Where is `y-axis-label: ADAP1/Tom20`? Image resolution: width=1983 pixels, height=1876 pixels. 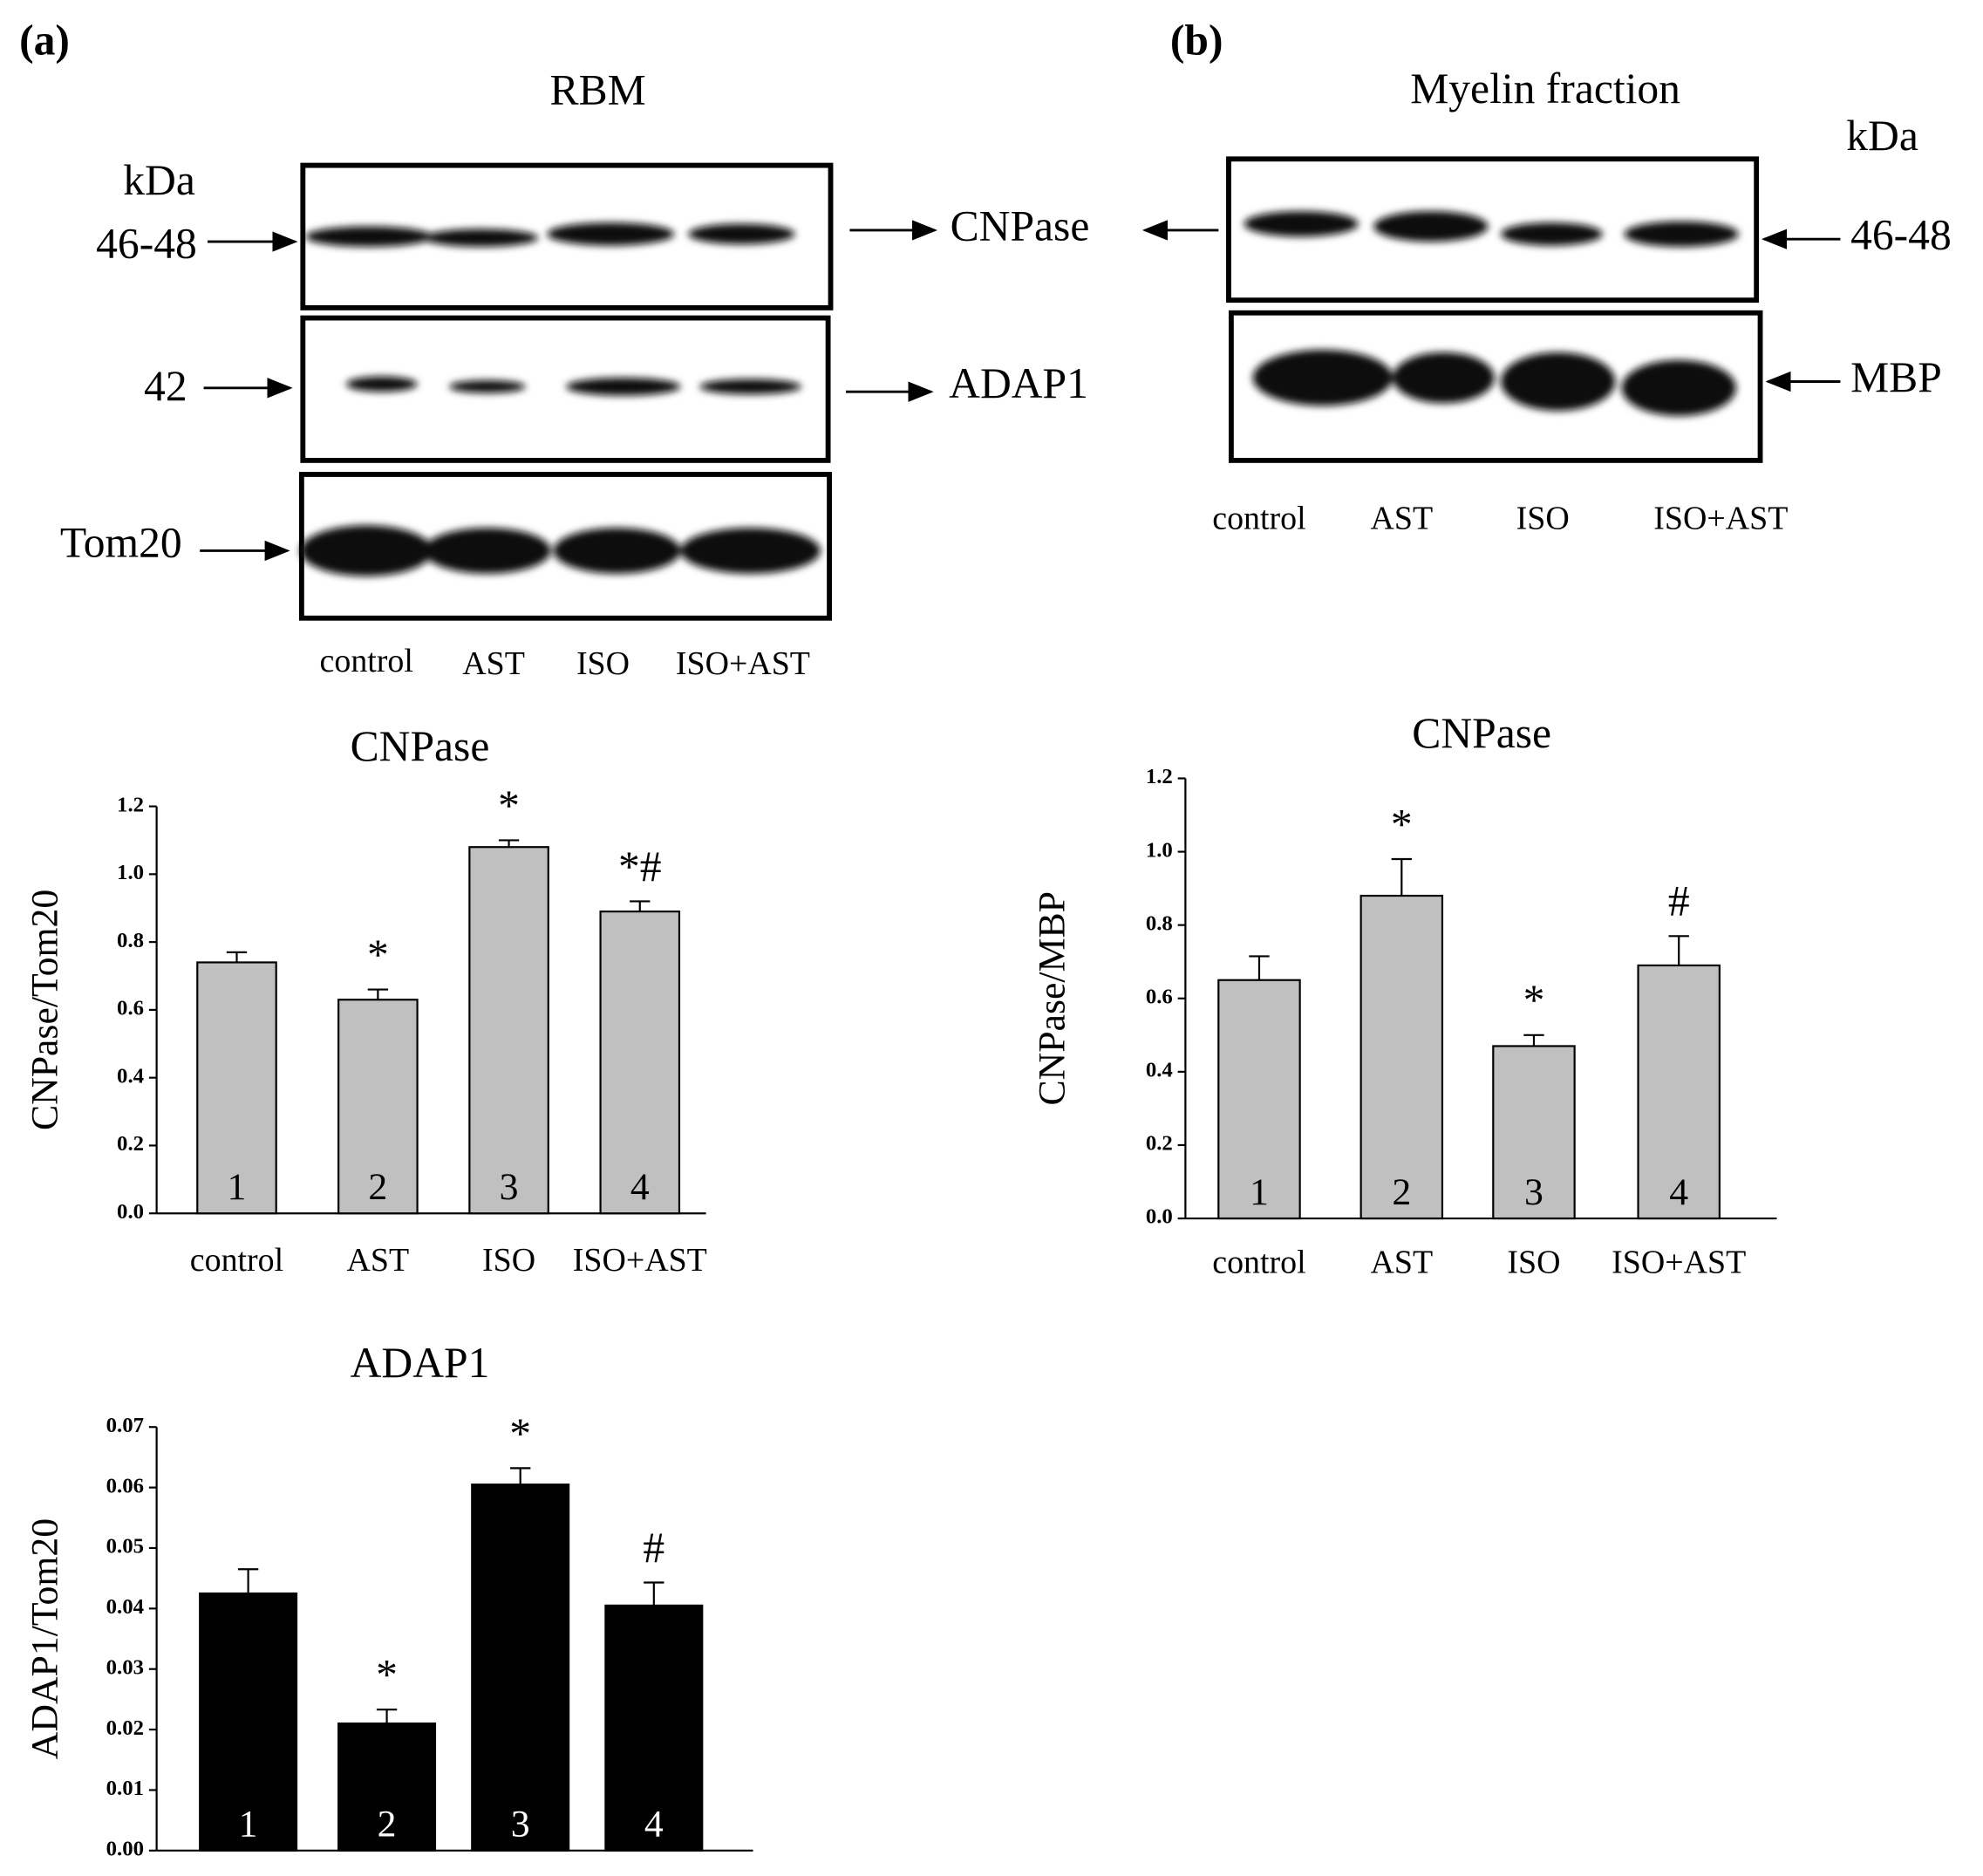
y-axis-label: ADAP1/Tom20 is located at coordinates (45, 1638).